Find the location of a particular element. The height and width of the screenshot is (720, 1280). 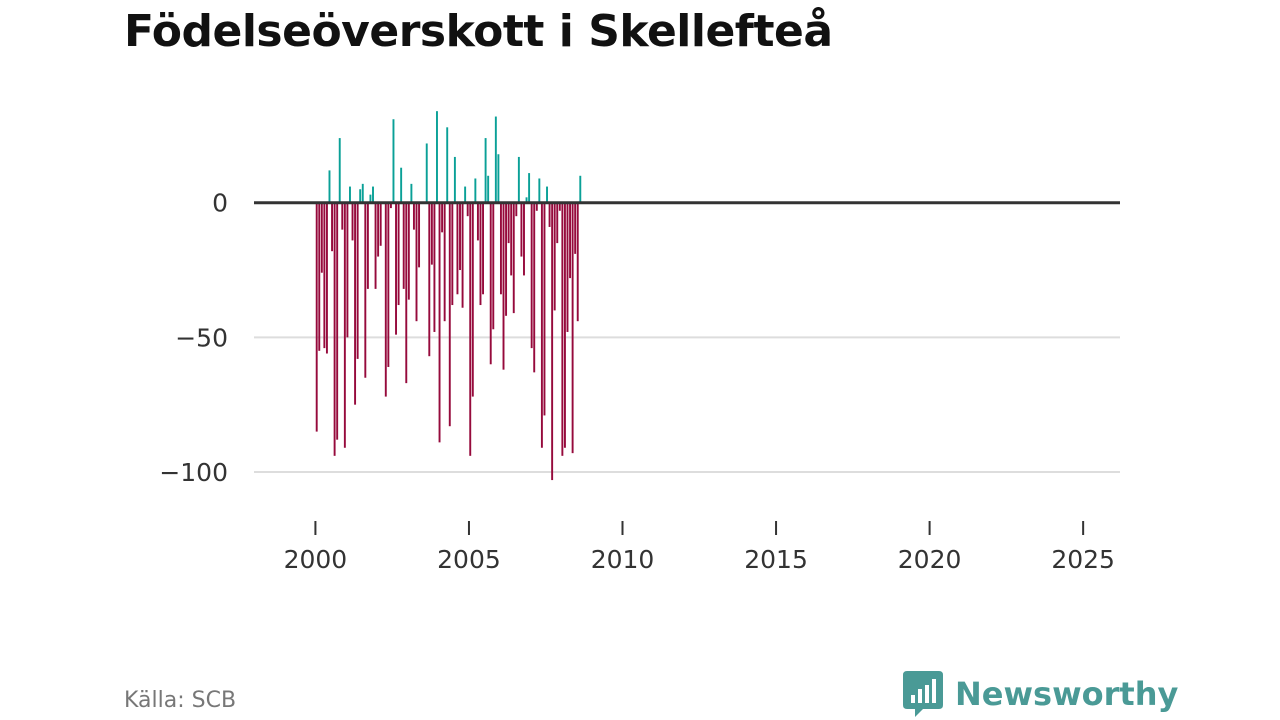

x-tick-label: 2000 is located at coordinates (316, 559).